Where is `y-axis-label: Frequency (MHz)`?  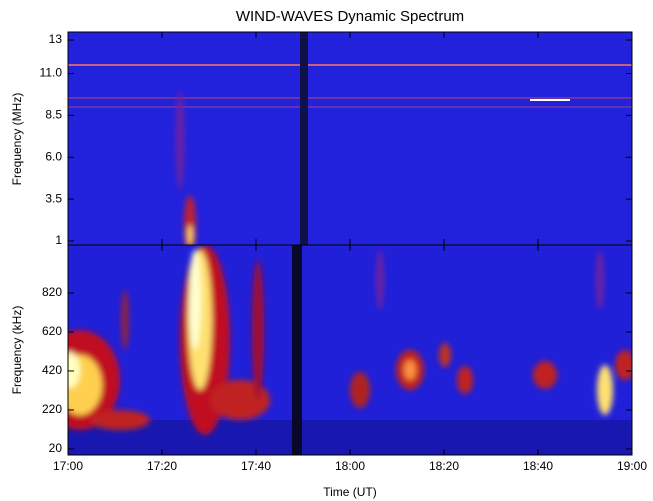
y-axis-label: Frequency (MHz) is located at coordinates (17, 139).